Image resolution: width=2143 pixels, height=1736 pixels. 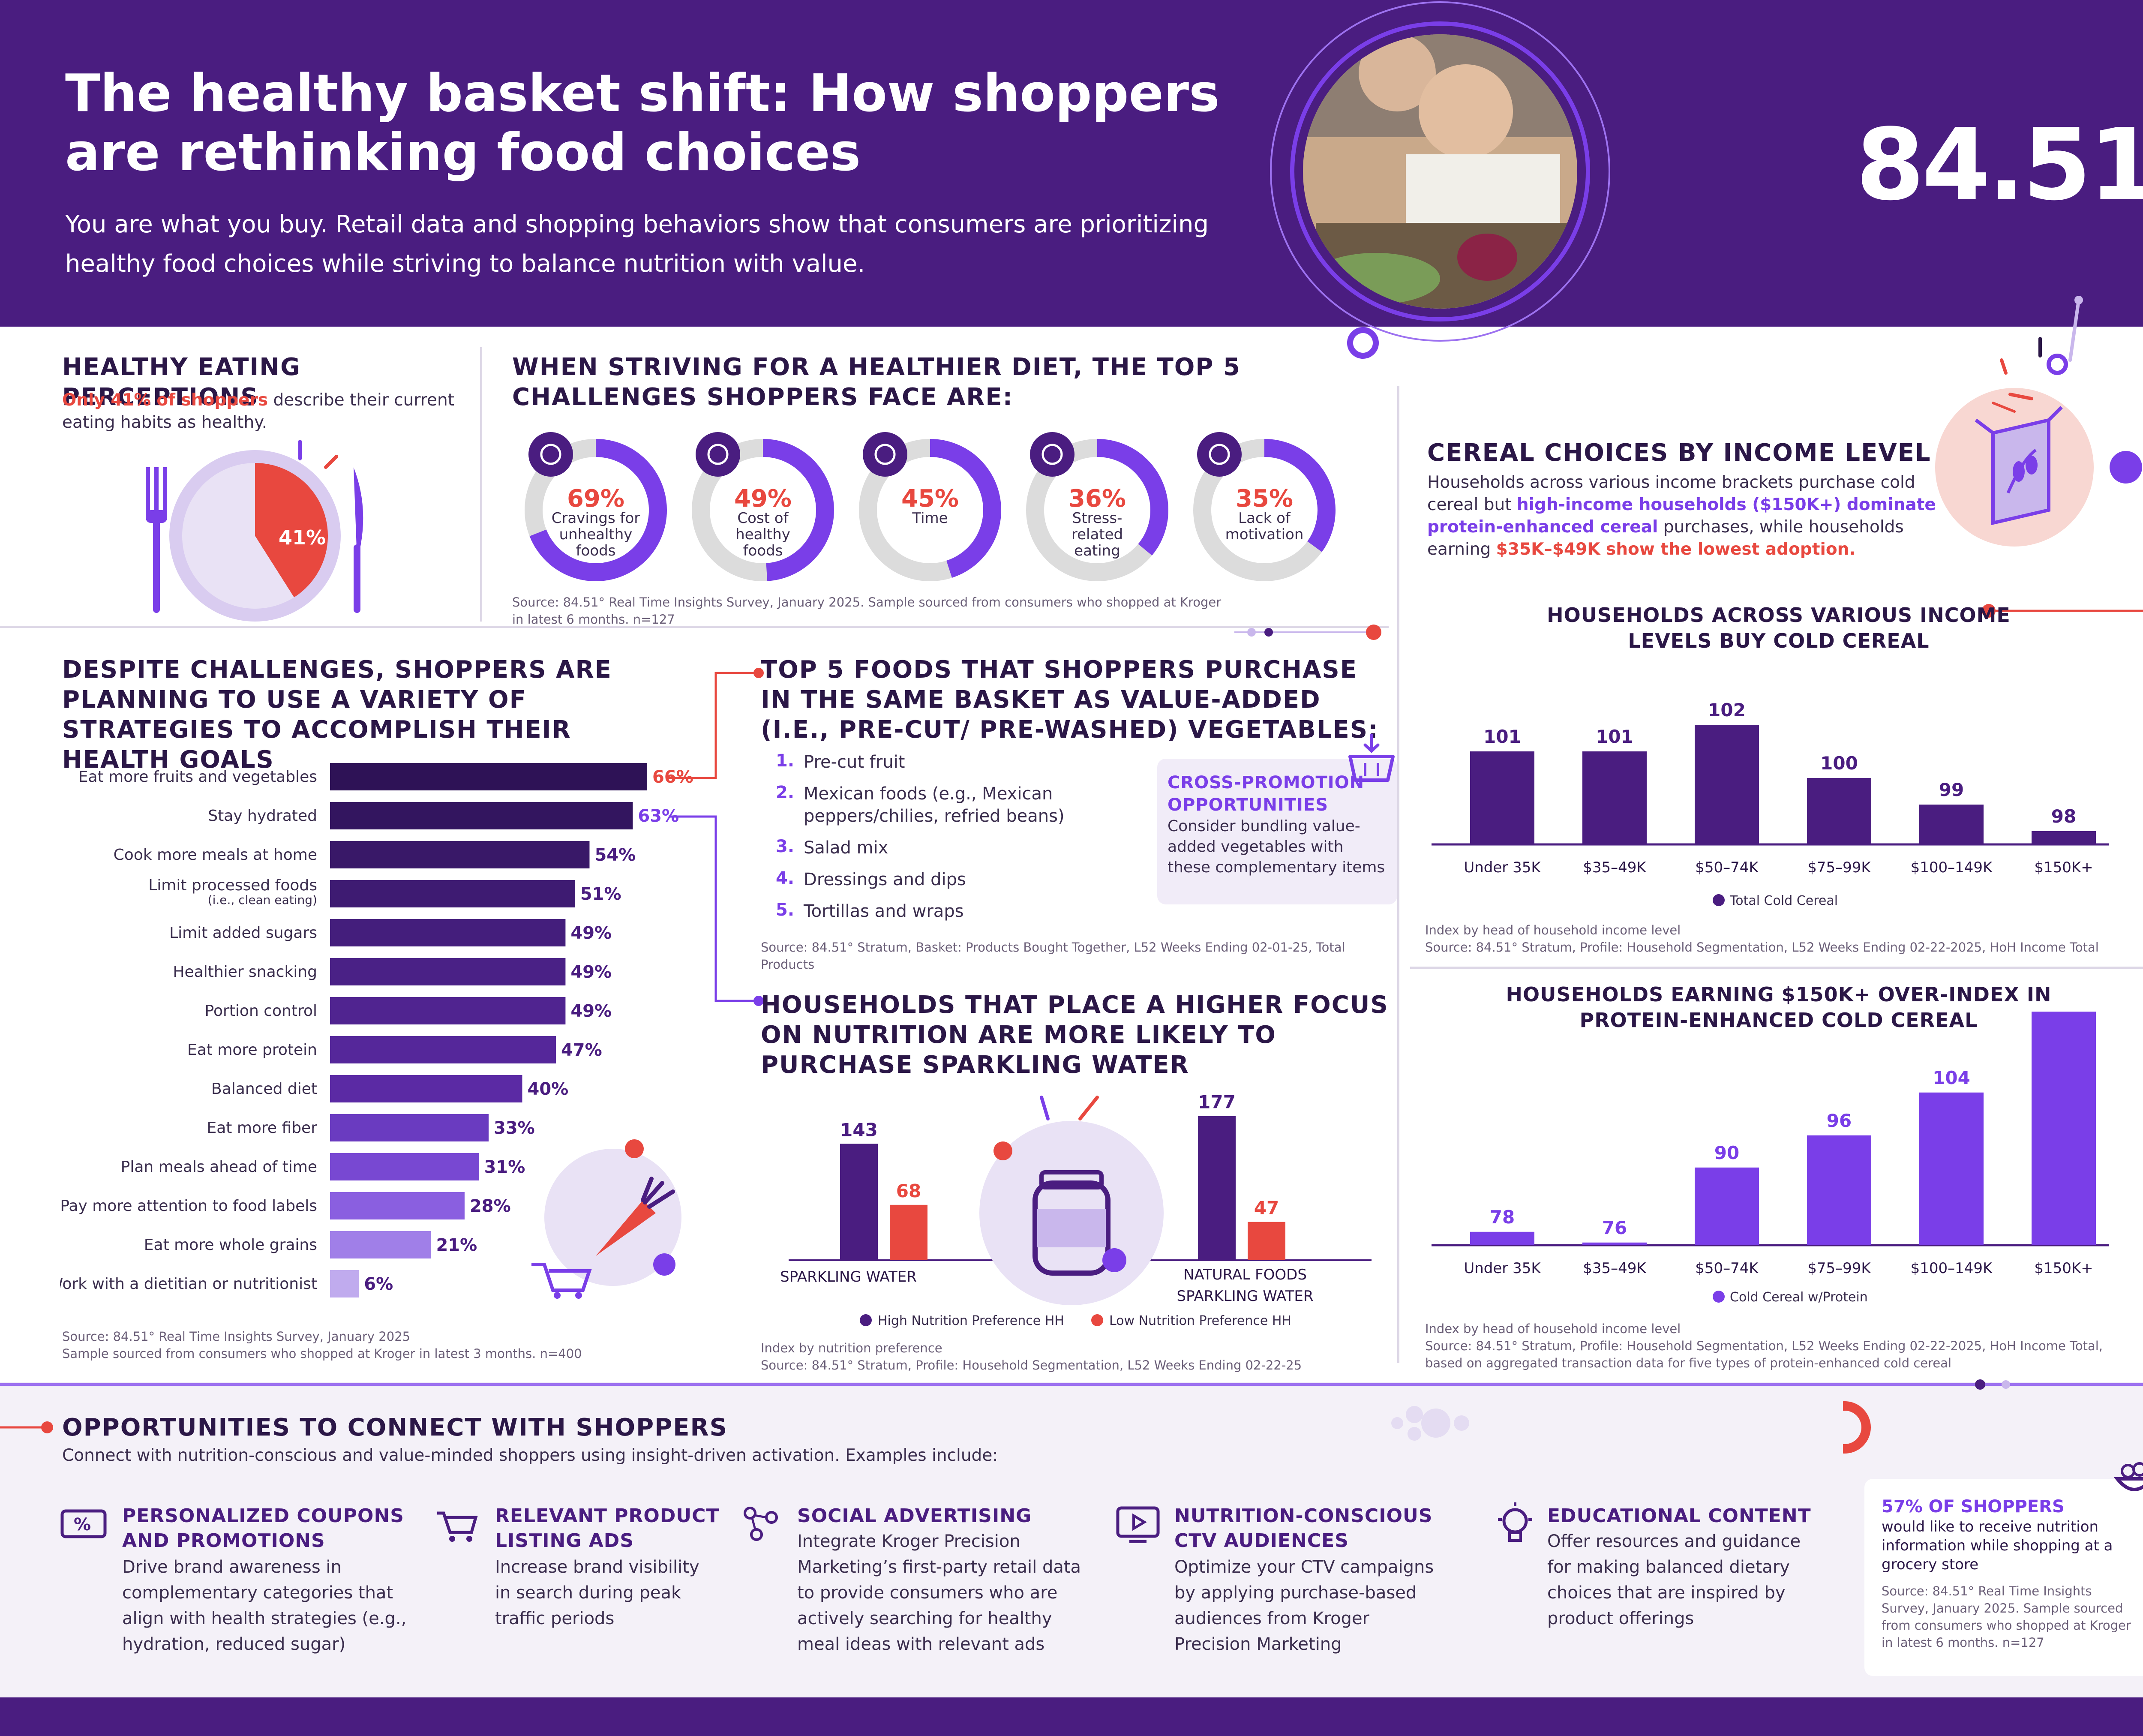 I want to click on heartbeat-icon, so click(x=1052, y=454).